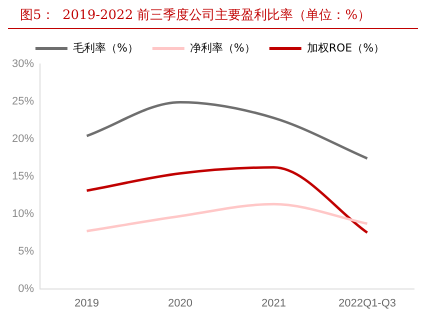  Describe the element at coordinates (23, 214) in the screenshot. I see `y-tick-label: 10%` at that location.